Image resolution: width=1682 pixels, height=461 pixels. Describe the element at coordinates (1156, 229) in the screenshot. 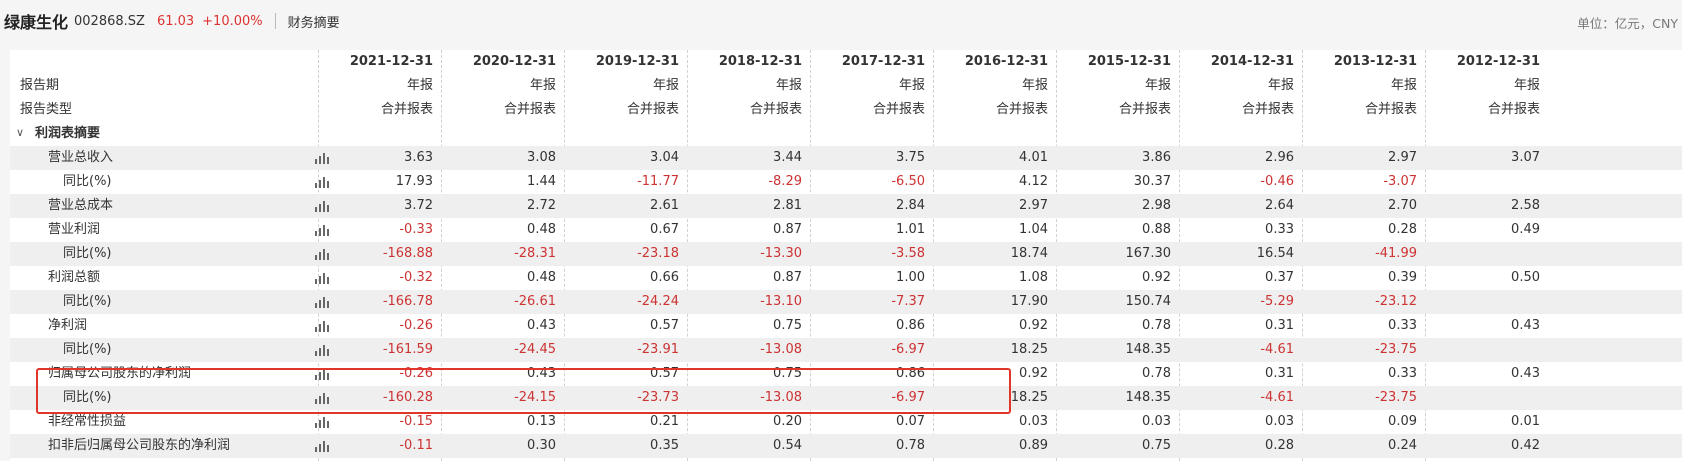

I see `value-cell: 0.88` at that location.